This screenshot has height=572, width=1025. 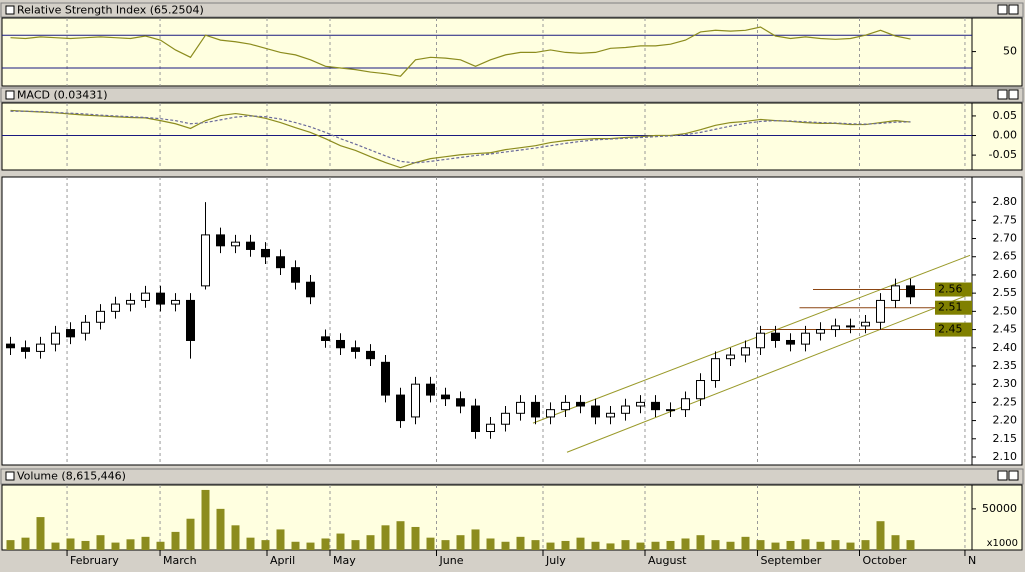 What do you see at coordinates (1005, 310) in the screenshot?
I see `y-tick-label: 2.50` at bounding box center [1005, 310].